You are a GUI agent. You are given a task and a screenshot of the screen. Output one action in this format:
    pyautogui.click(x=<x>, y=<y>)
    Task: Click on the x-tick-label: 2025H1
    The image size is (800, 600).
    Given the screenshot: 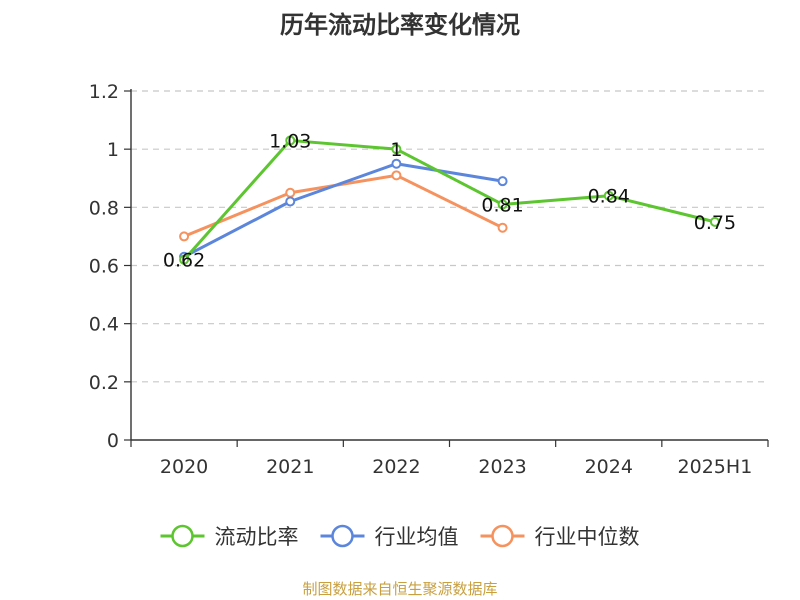 What is the action you would take?
    pyautogui.click(x=715, y=467)
    